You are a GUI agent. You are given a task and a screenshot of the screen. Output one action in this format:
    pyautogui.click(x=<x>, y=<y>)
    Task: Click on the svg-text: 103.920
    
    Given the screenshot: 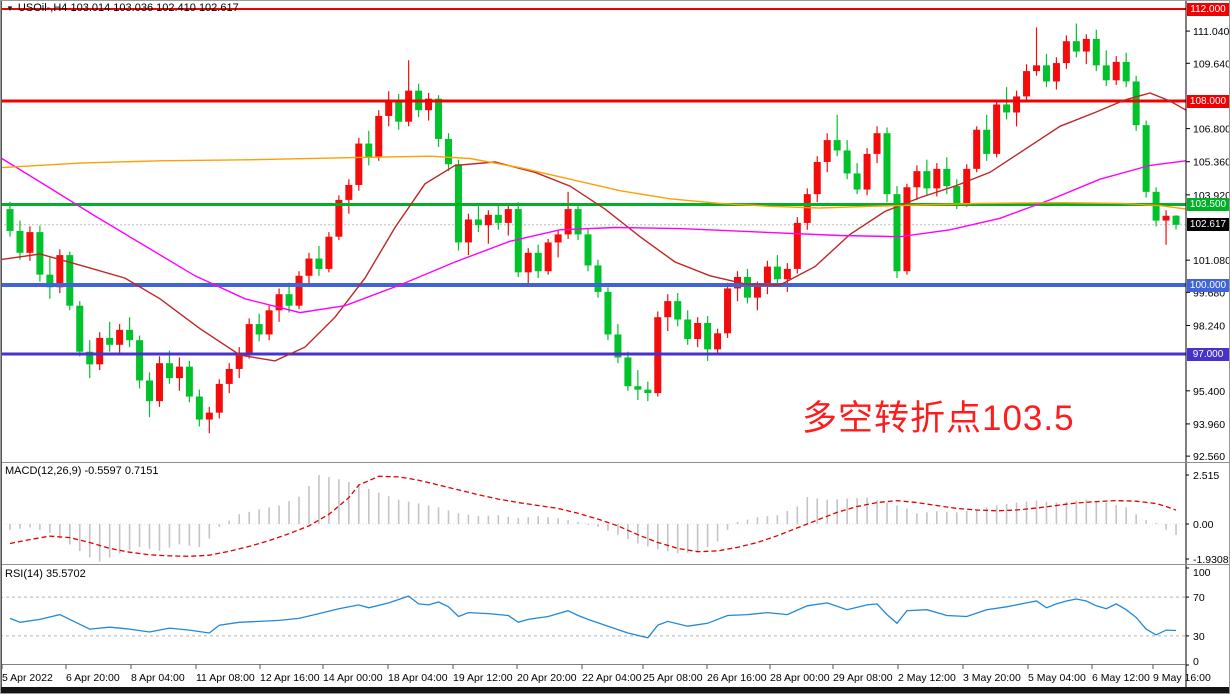 What is the action you would take?
    pyautogui.click(x=1211, y=196)
    